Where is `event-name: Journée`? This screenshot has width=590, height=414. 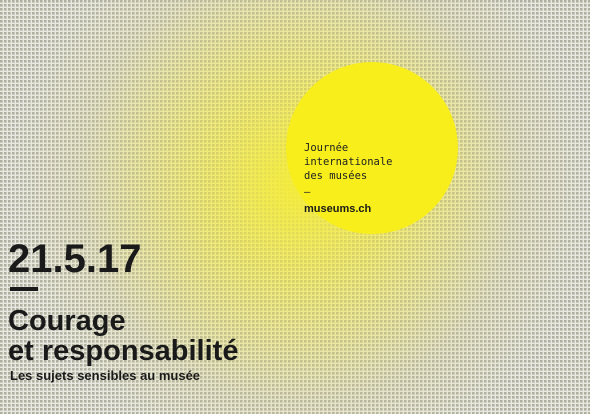
event-name: Journée is located at coordinates (326, 148).